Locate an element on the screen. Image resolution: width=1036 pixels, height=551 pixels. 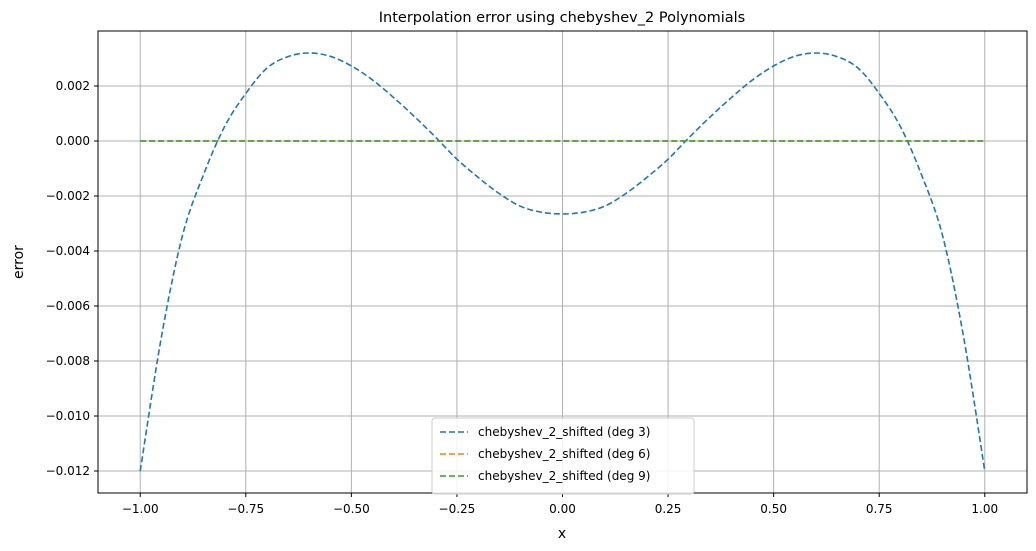
x-tick-label: −0.50 is located at coordinates (351, 509).